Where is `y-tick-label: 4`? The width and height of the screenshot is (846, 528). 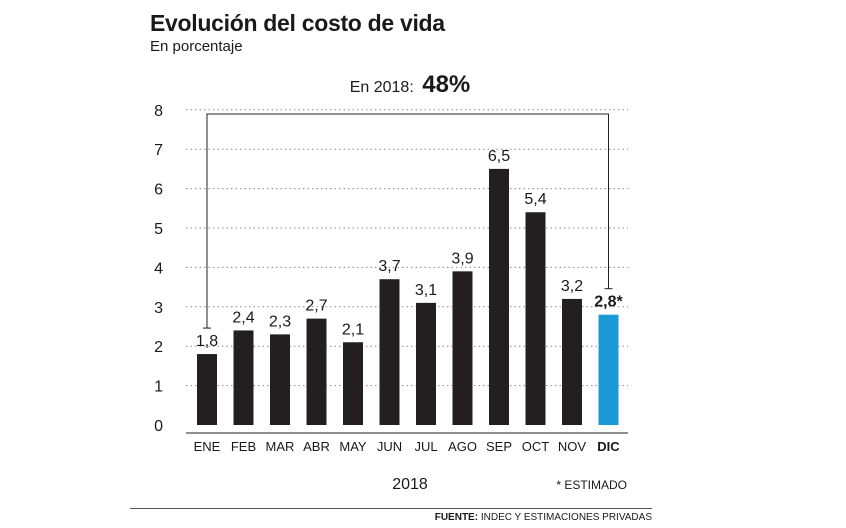 y-tick-label: 4 is located at coordinates (158, 268).